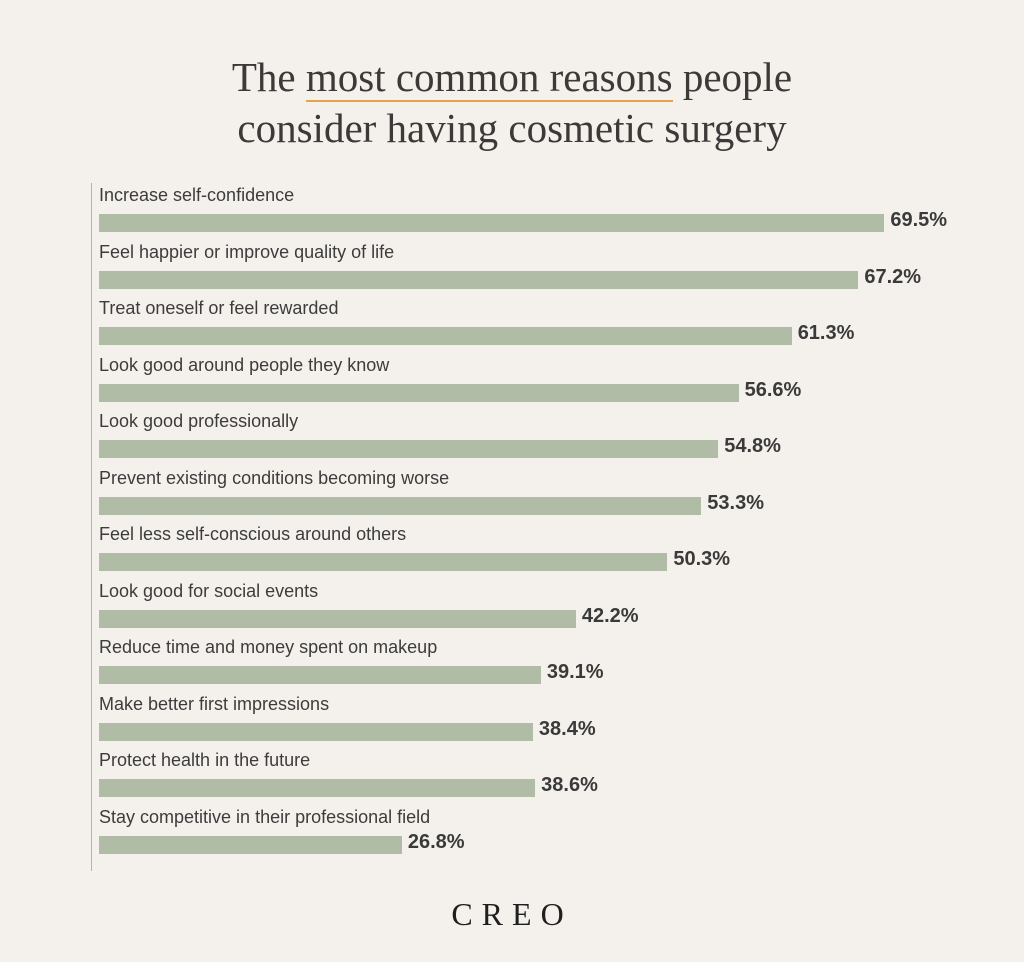  Describe the element at coordinates (247, 251) in the screenshot. I see `category-label: Feel happier or improve quality of life` at that location.